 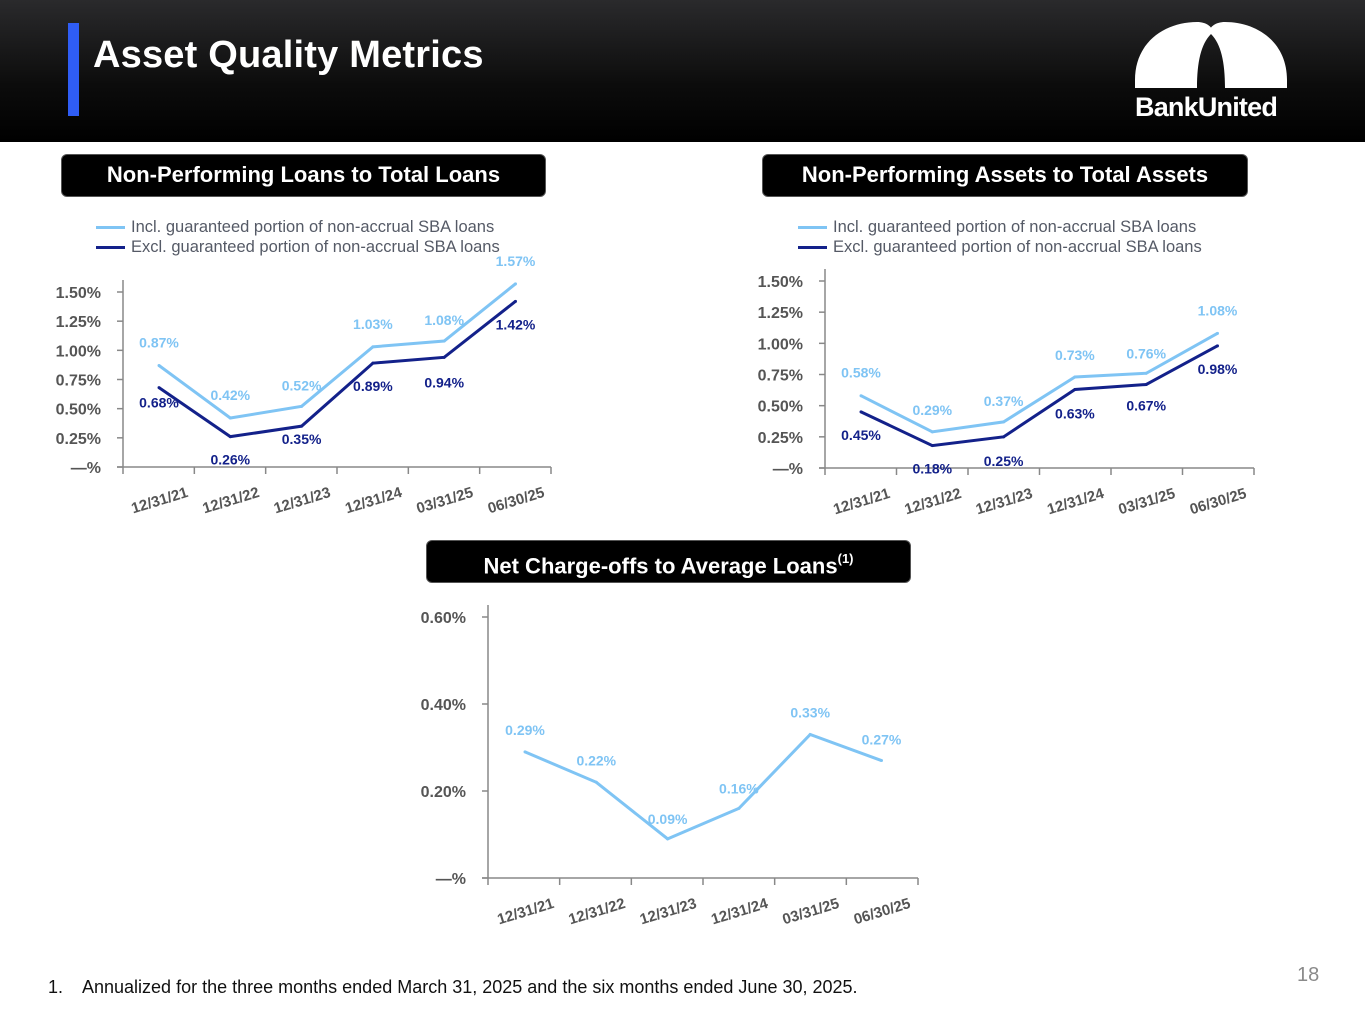 I want to click on data-label: 0.35%, so click(x=302, y=439).